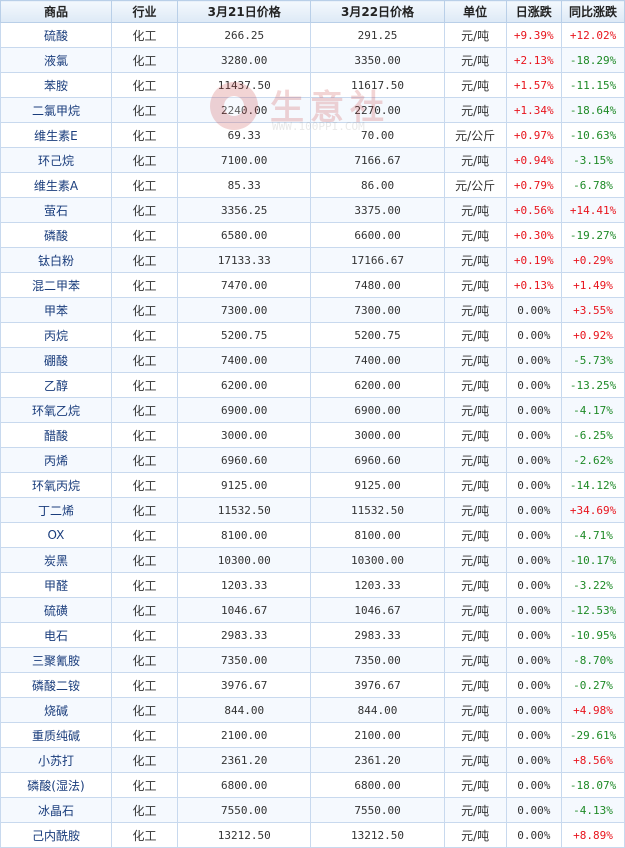  Describe the element at coordinates (312, 810) in the screenshot. I see `table-row: 冰晶石 化工 7550.00 7550.00 元/吨 0.00% -4.13%` at that location.